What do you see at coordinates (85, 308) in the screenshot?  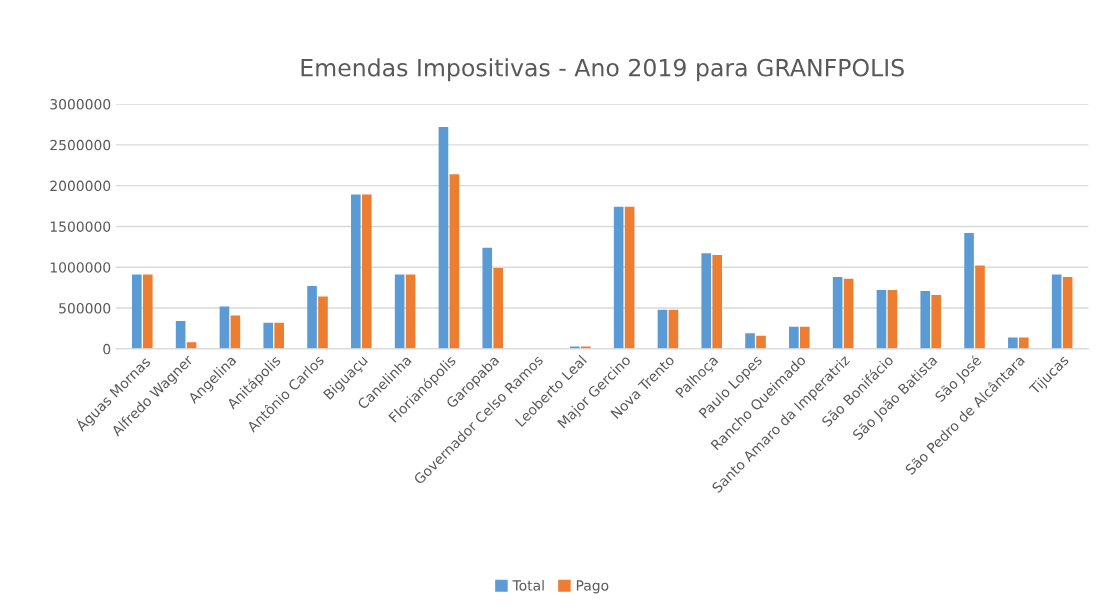 I see `y-tick-label: 500000` at bounding box center [85, 308].